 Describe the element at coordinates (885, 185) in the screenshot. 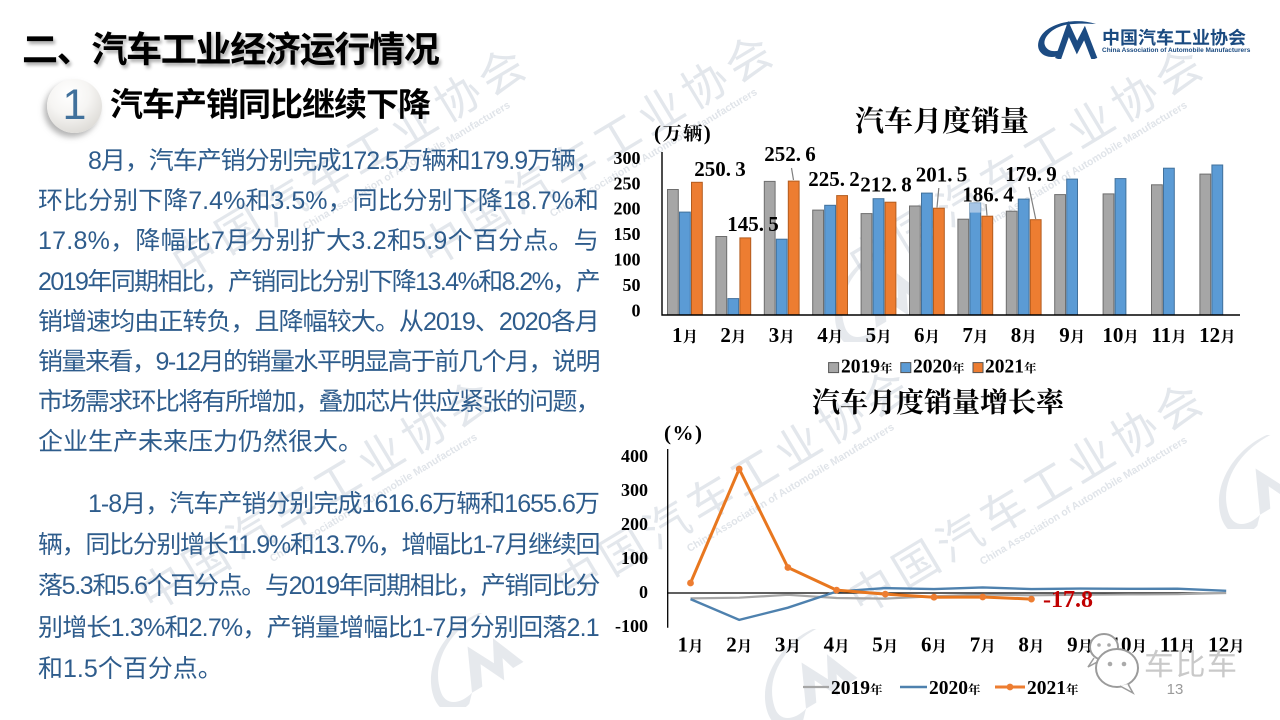

I see `svg-text: 212. 8` at that location.